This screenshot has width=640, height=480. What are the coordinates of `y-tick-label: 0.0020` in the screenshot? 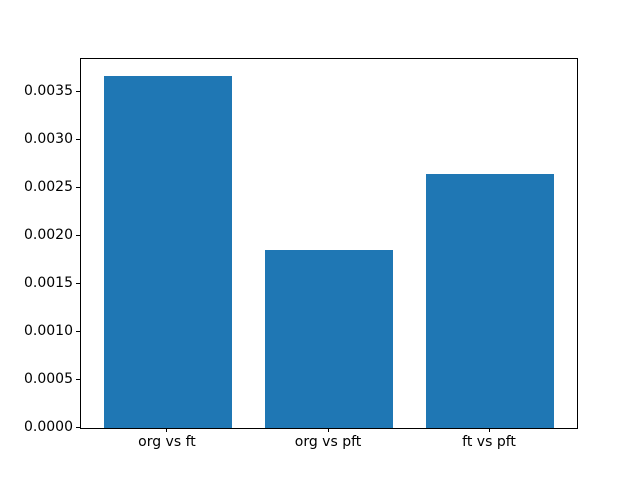 It's located at (48, 235).